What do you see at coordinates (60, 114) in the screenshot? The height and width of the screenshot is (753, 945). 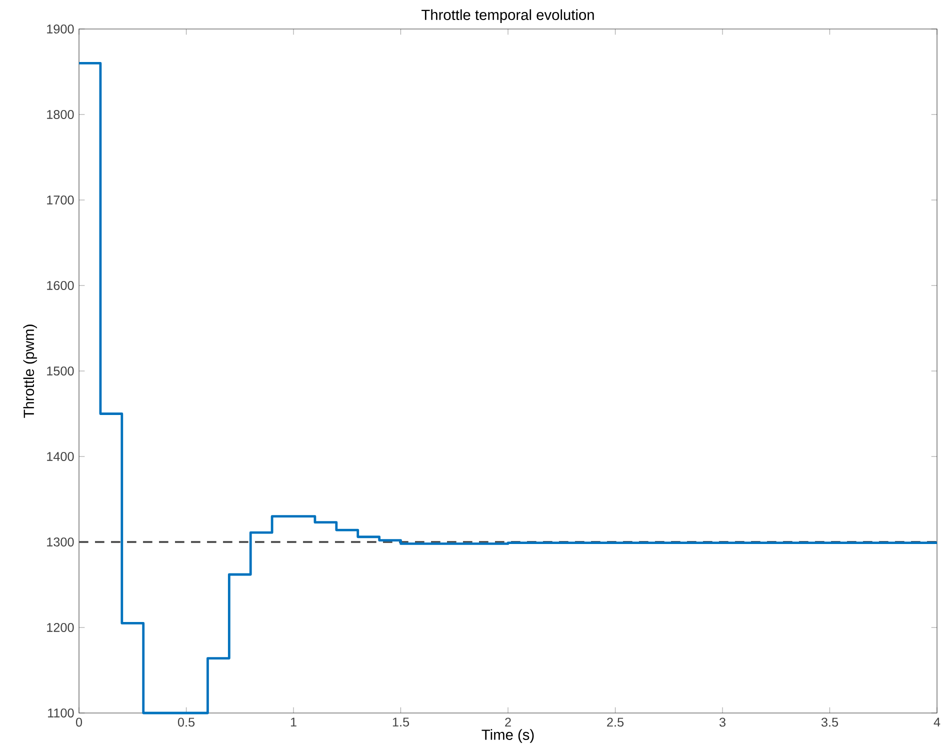 I see `y-tick-label: 1800` at bounding box center [60, 114].